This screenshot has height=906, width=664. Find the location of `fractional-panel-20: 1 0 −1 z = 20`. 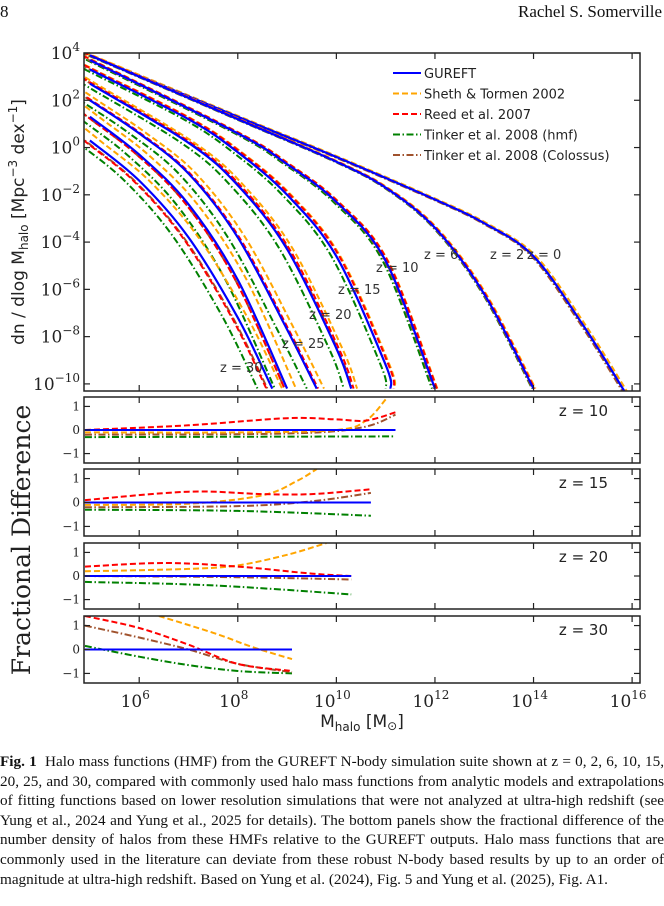

fractional-panel-20: 1 0 −1 z = 20 is located at coordinates (351, 576).